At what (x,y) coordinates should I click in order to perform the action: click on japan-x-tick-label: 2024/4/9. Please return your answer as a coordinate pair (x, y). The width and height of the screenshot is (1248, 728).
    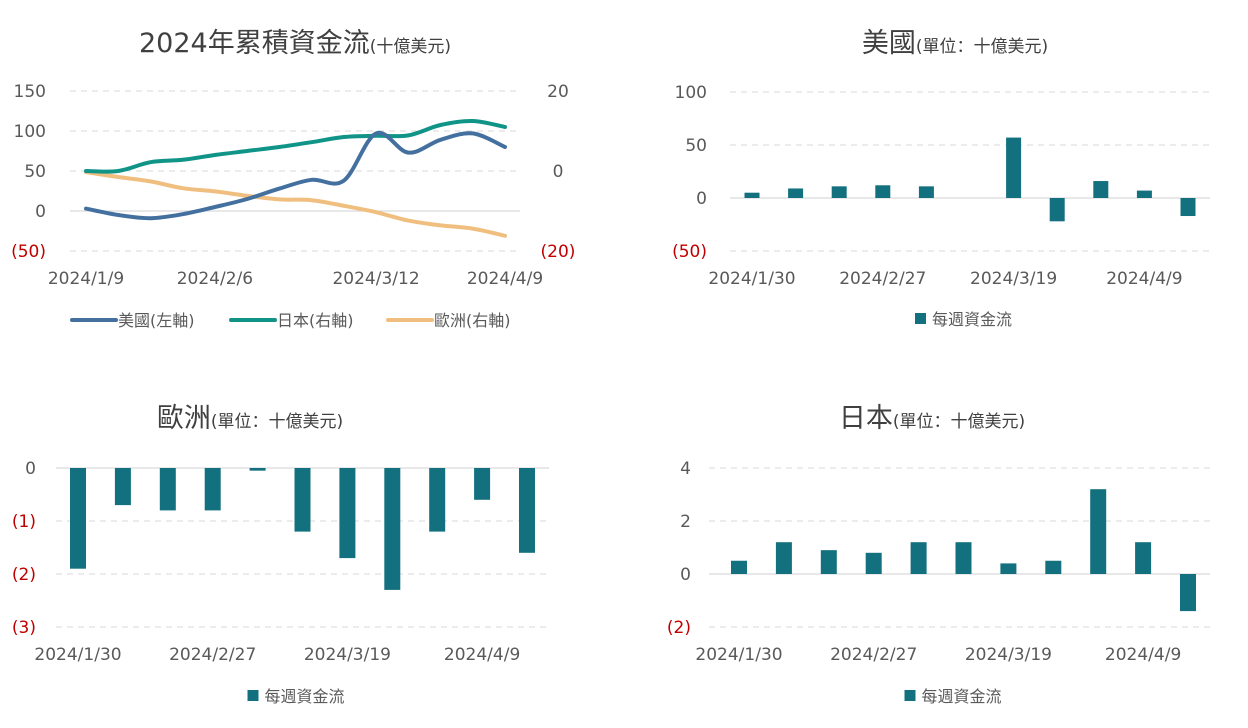
    Looking at the image, I should click on (1143, 655).